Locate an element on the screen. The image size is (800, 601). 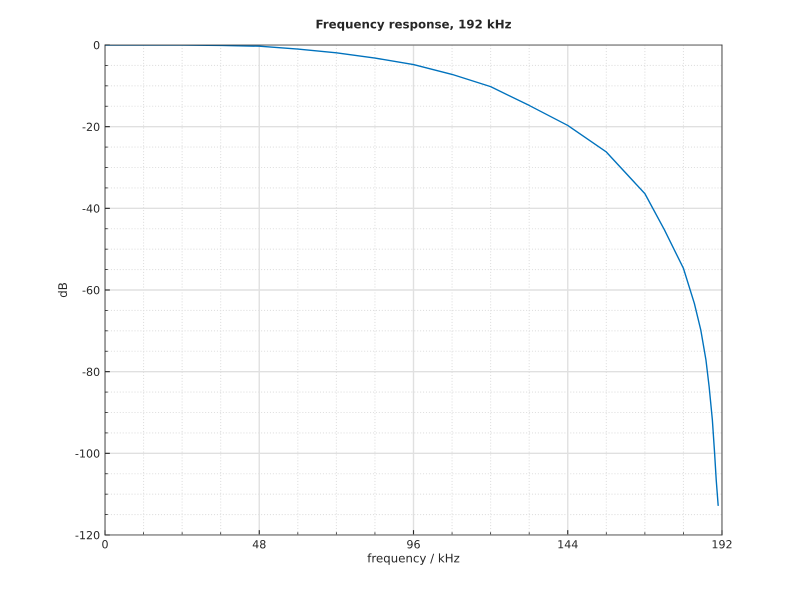
y-tick-label: 0 is located at coordinates (97, 45).